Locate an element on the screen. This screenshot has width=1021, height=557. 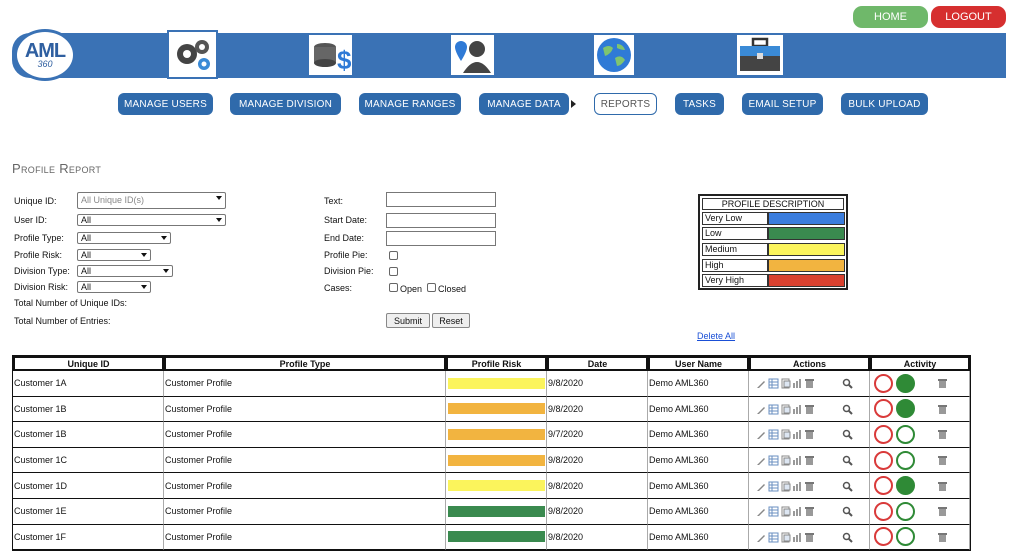
menu-manage-users: MANAGE USERS is located at coordinates (165, 104).